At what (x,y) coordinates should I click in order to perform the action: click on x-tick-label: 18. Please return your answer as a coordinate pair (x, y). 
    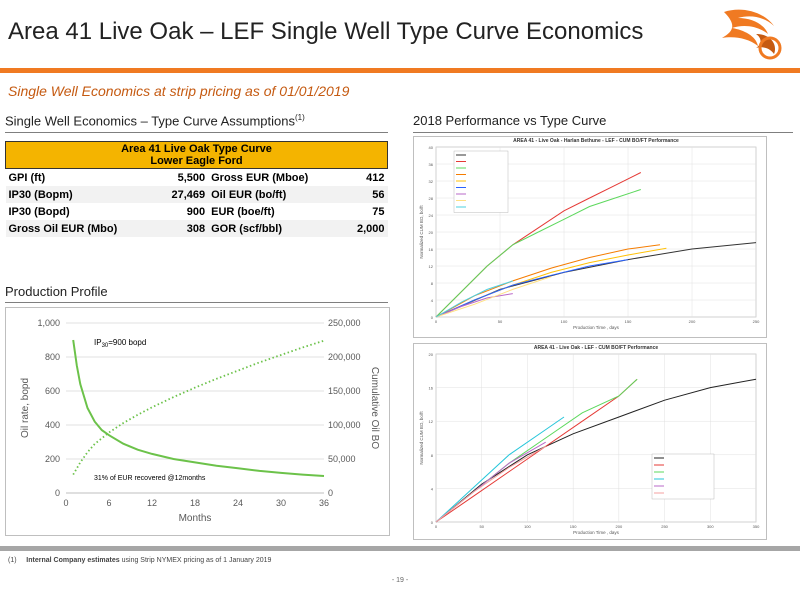
    Looking at the image, I should click on (195, 503).